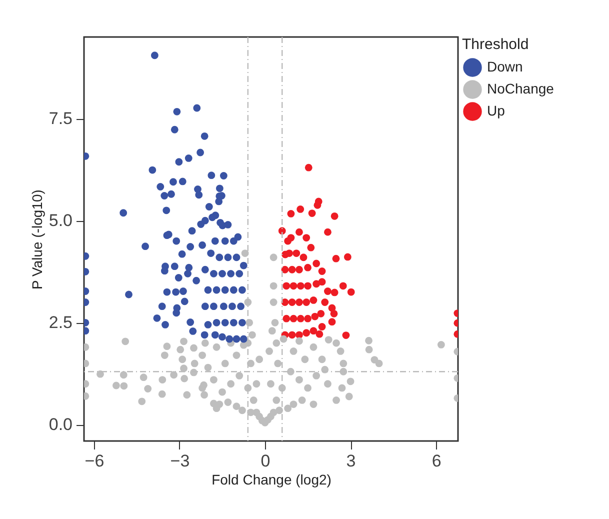 The height and width of the screenshot is (519, 609). Describe the element at coordinates (60, 322) in the screenshot. I see `y-tick-label: 2.5` at that location.